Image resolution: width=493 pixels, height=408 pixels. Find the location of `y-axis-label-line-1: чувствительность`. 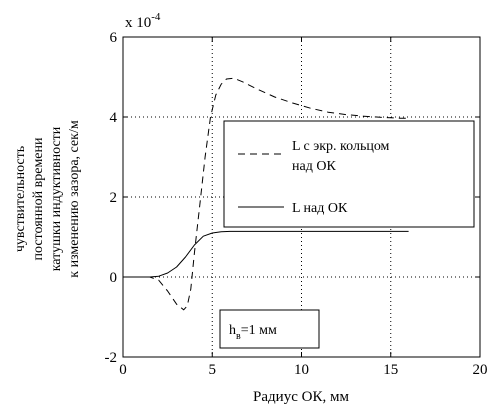

y-axis-label-line-1: чувствительность is located at coordinates (20, 199).